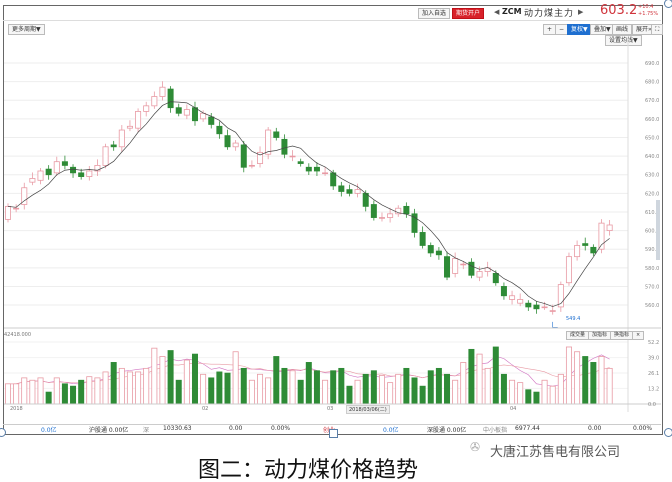 Image resolution: width=672 pixels, height=482 pixels. What do you see at coordinates (109, 430) in the screenshot?
I see `status-sh-connect: 沪股通 0.00亿` at bounding box center [109, 430].